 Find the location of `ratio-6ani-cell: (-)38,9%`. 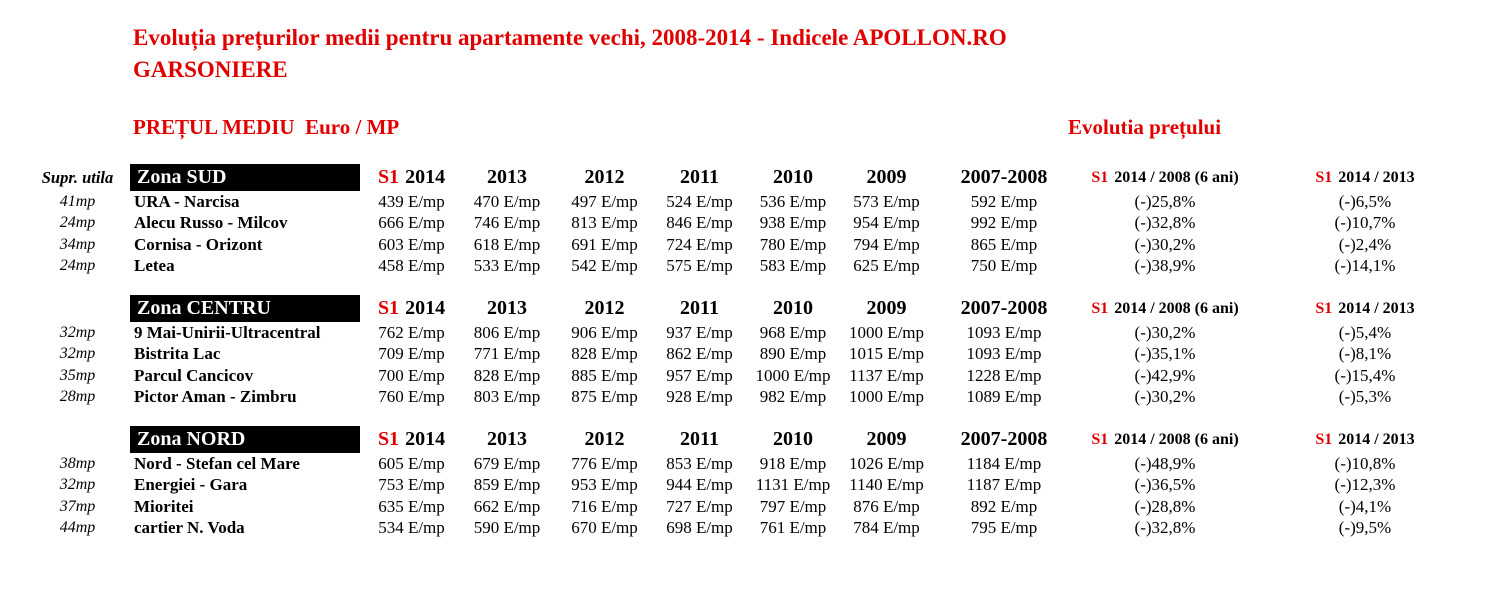

ratio-6ani-cell: (-)38,9% is located at coordinates (1165, 266).